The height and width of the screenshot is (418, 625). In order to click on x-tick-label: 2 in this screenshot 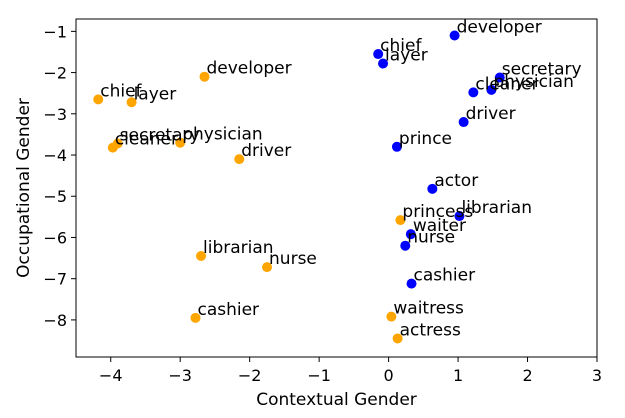, I will do `click(527, 375)`.